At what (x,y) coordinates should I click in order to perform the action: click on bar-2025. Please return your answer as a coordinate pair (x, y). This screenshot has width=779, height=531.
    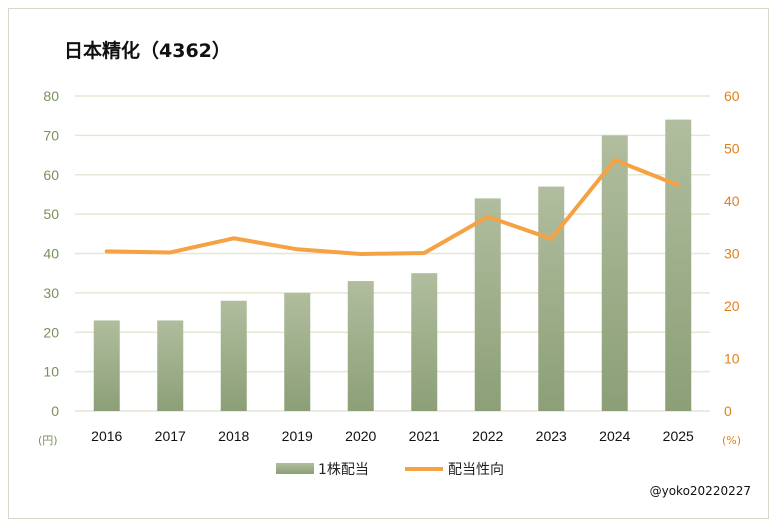
    Looking at the image, I should click on (678, 265).